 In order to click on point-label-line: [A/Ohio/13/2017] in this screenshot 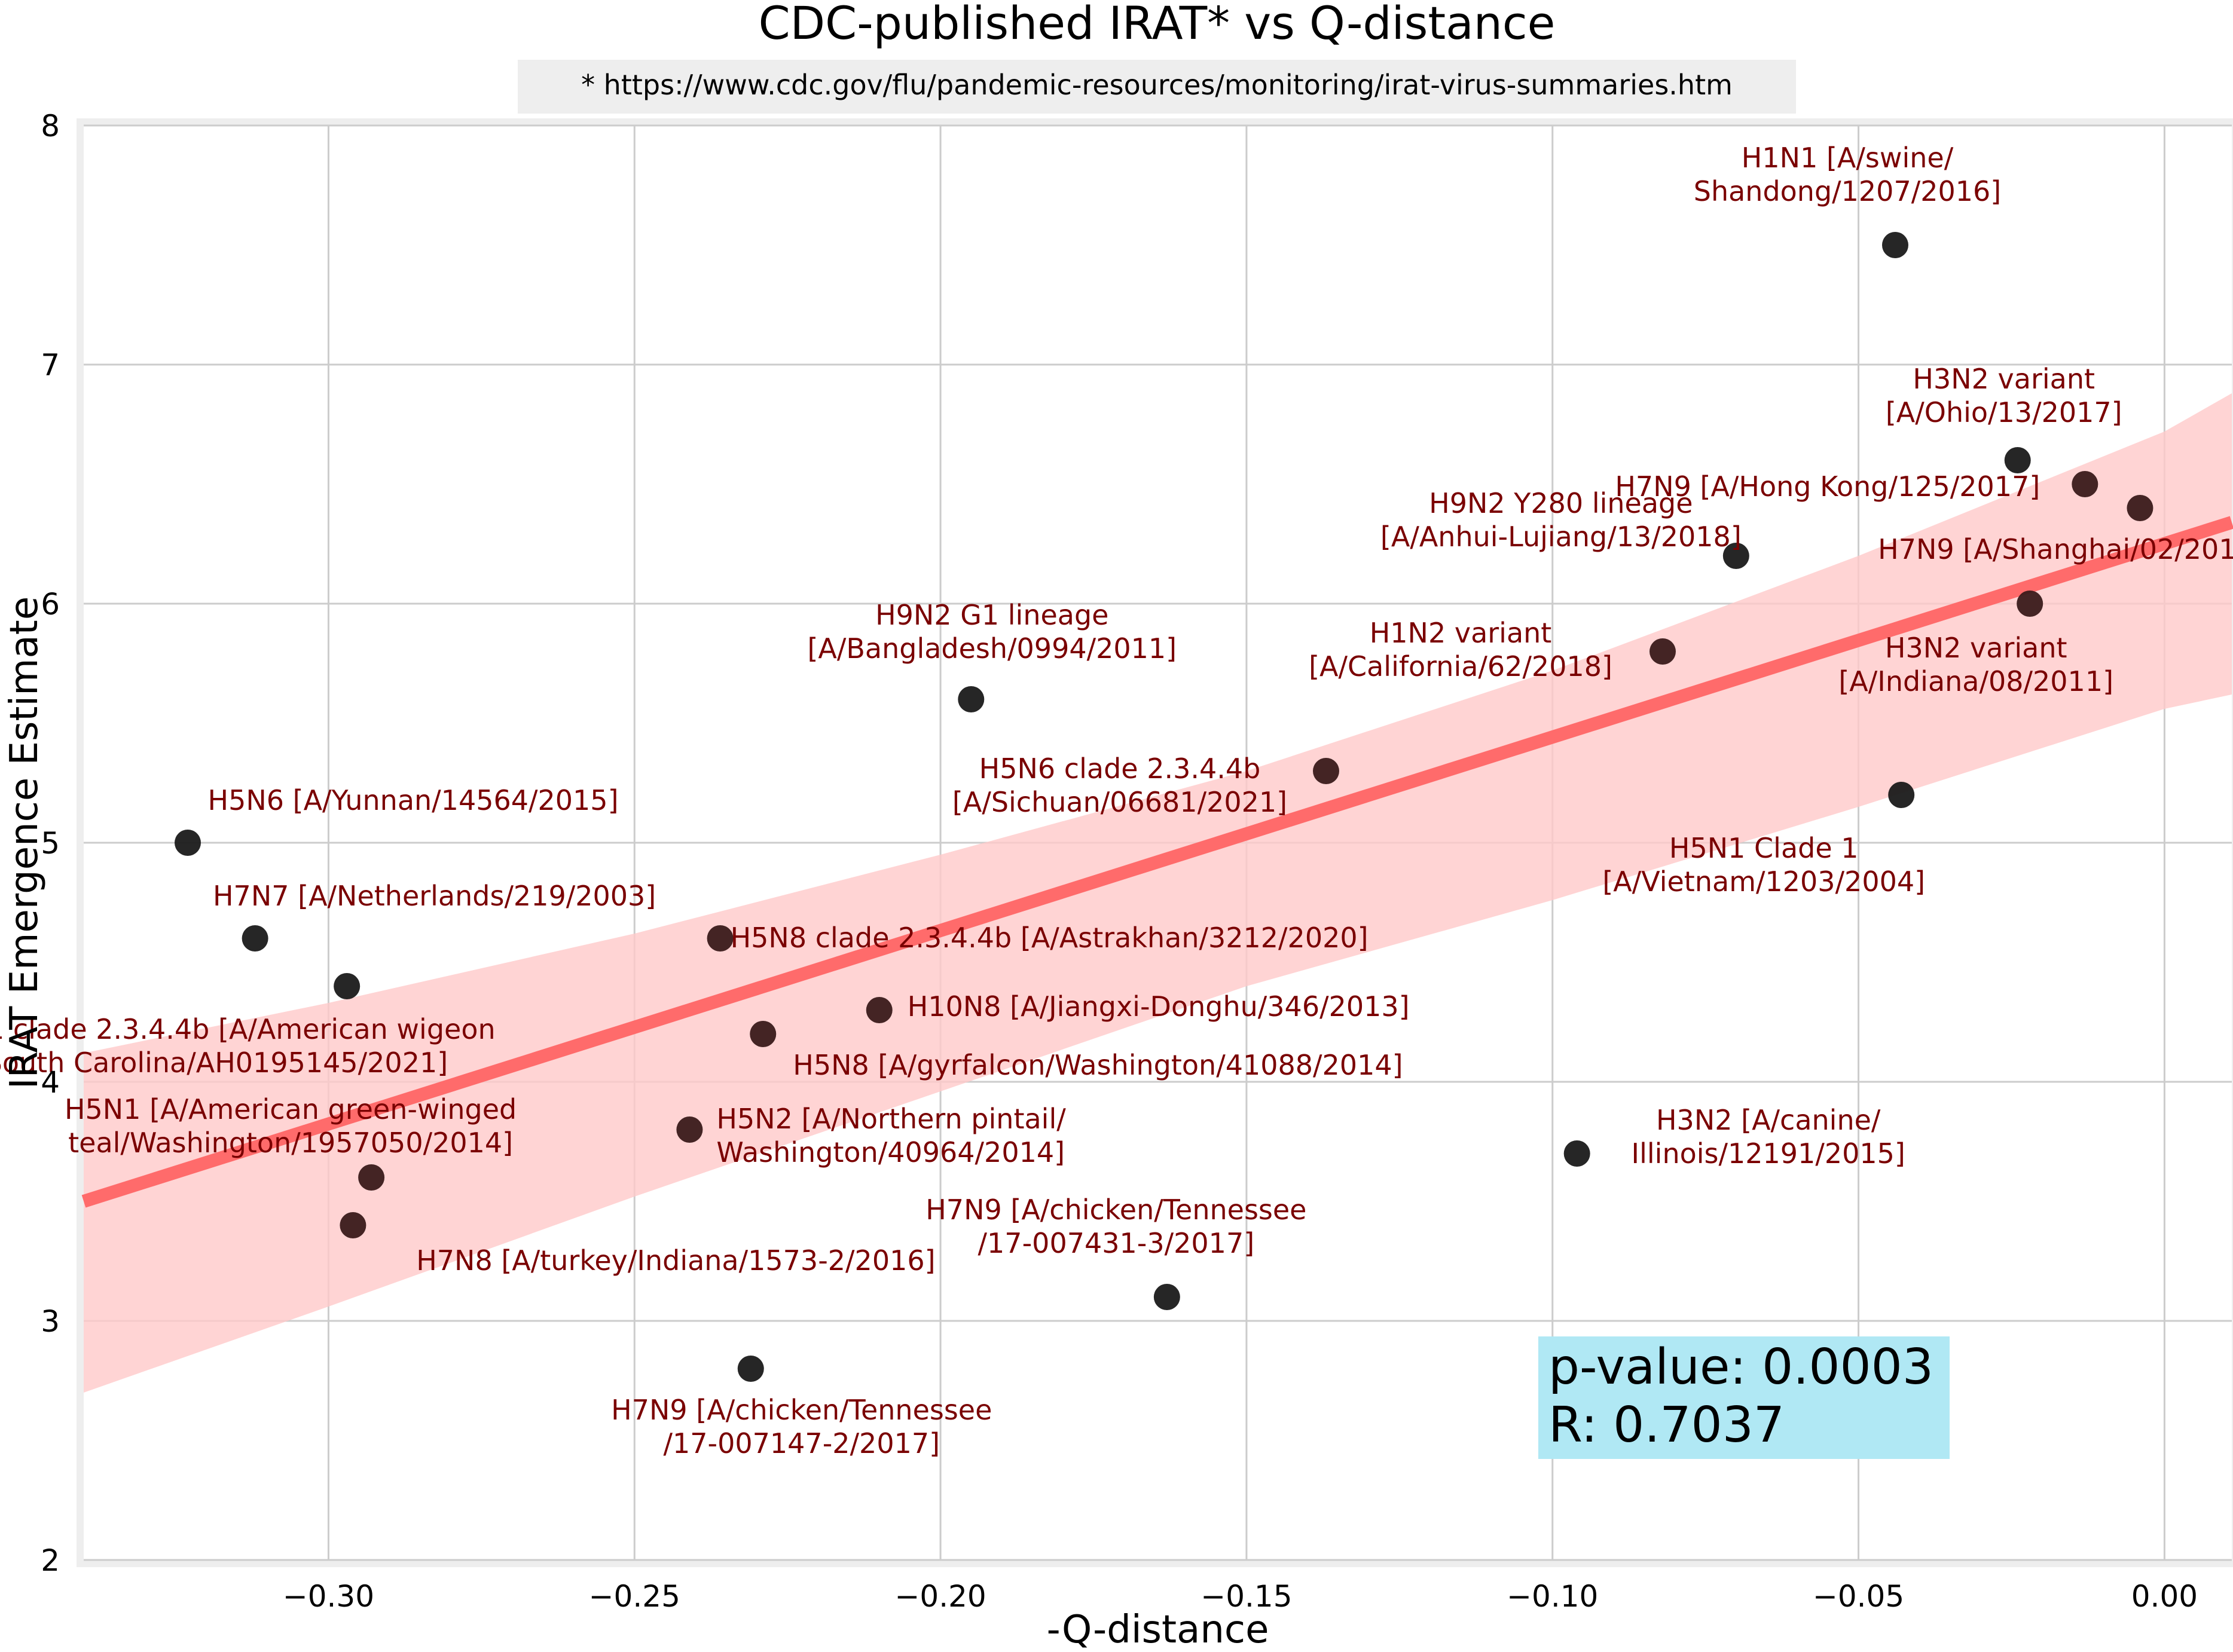, I will do `click(2004, 412)`.